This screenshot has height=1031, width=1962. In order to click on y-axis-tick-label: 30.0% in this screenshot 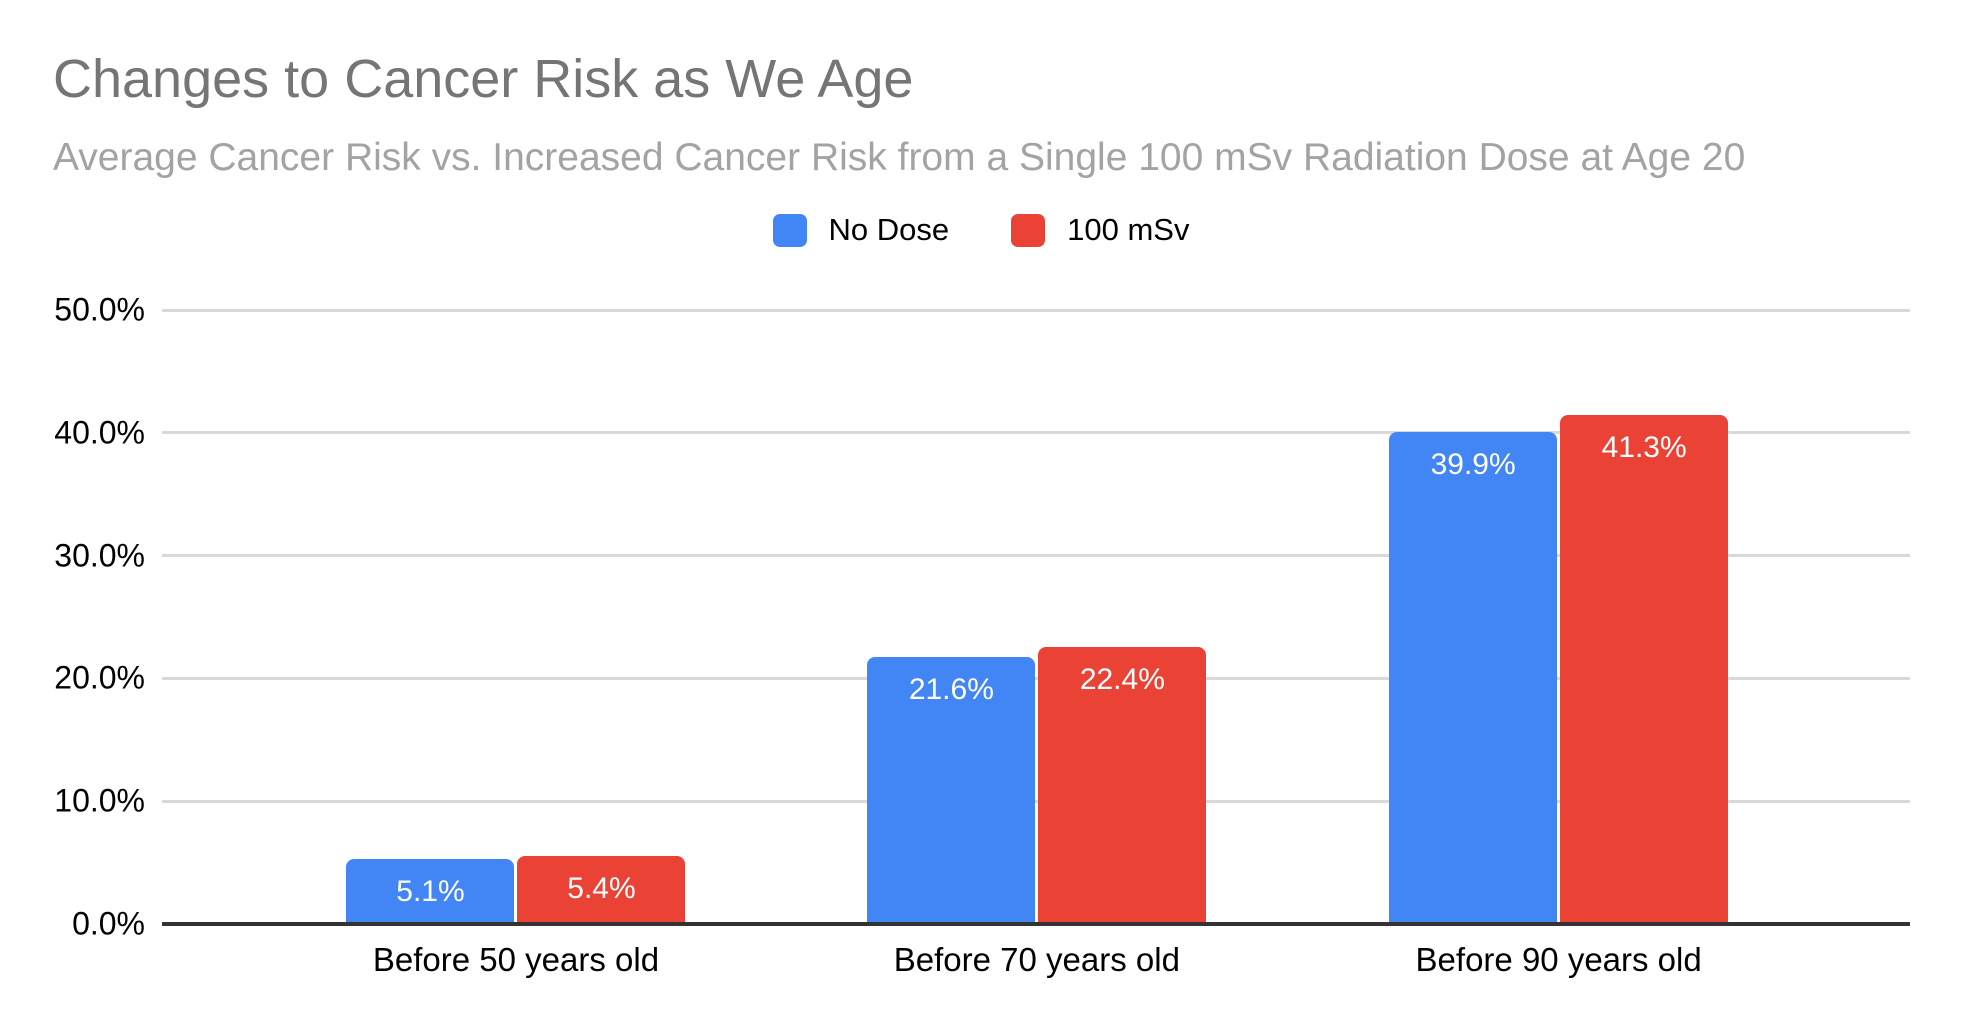, I will do `click(99, 555)`.